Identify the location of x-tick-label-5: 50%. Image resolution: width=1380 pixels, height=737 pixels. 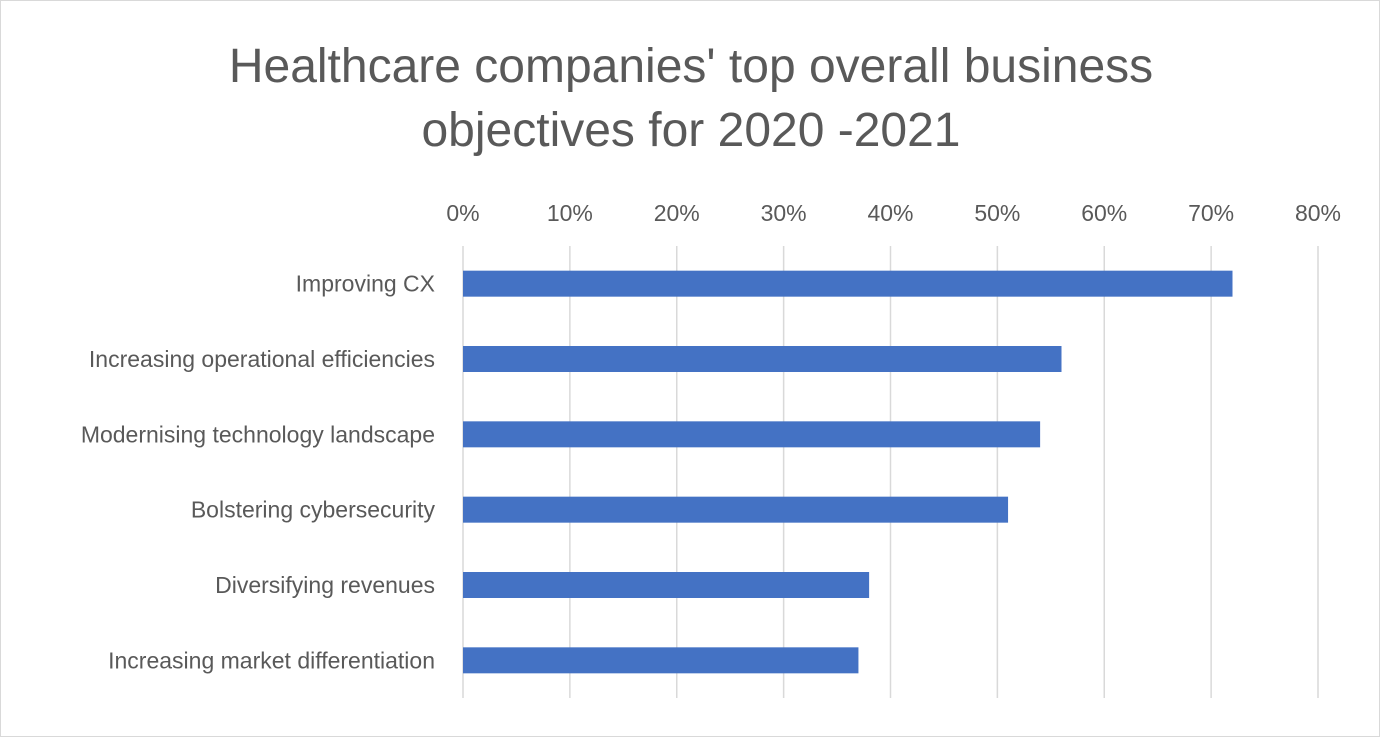
(997, 213).